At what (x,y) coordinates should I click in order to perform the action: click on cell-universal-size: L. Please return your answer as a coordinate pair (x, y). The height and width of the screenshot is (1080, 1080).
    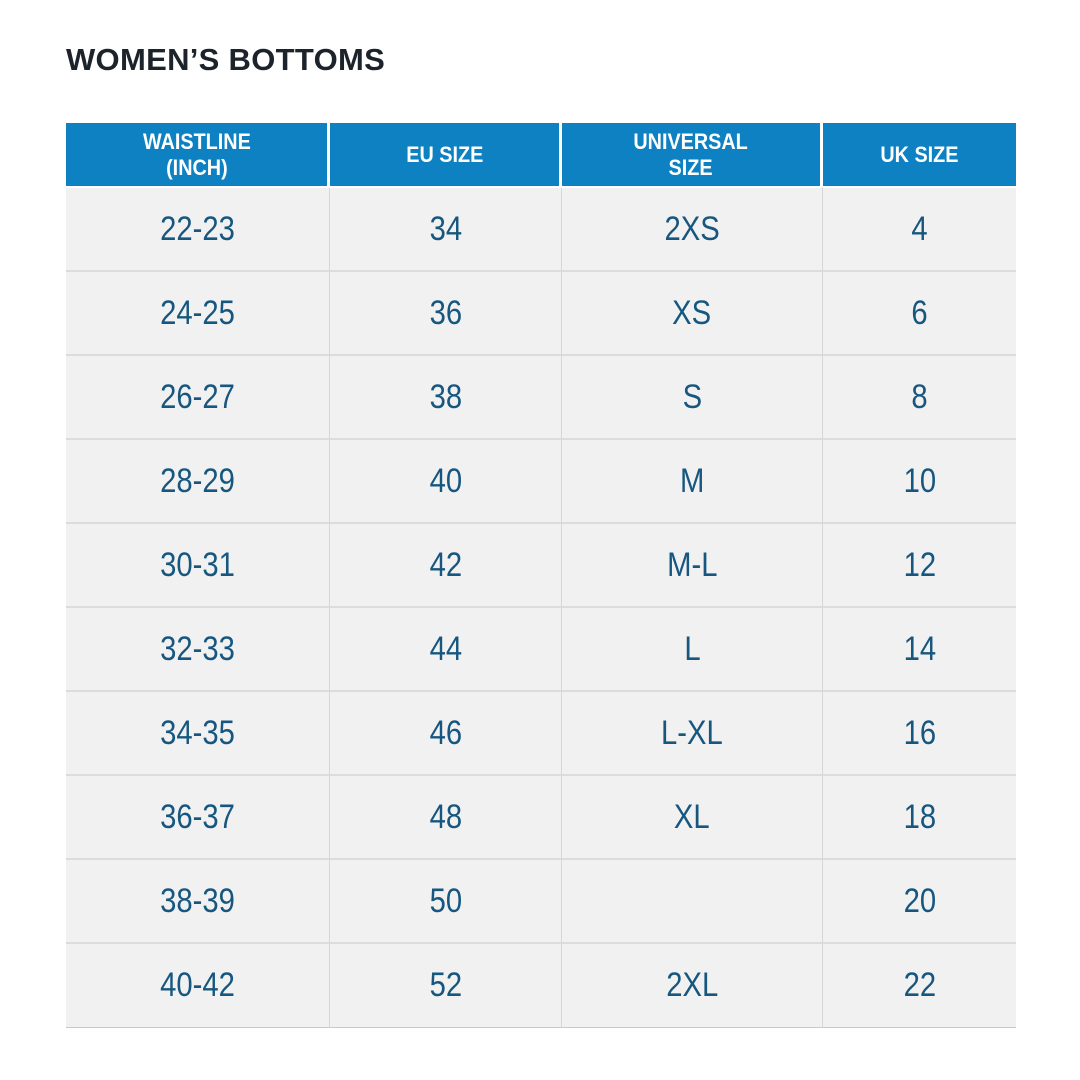
    Looking at the image, I should click on (692, 650).